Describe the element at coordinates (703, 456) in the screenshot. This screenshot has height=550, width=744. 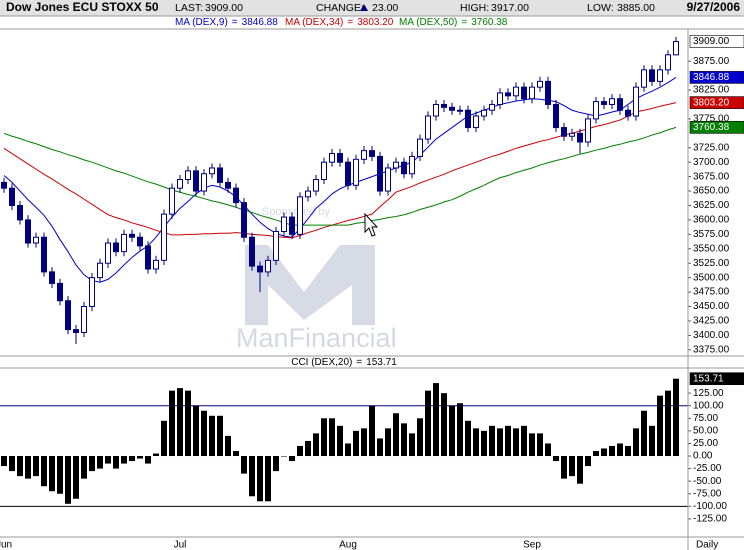
I see `y-tick-label: 0.00` at that location.